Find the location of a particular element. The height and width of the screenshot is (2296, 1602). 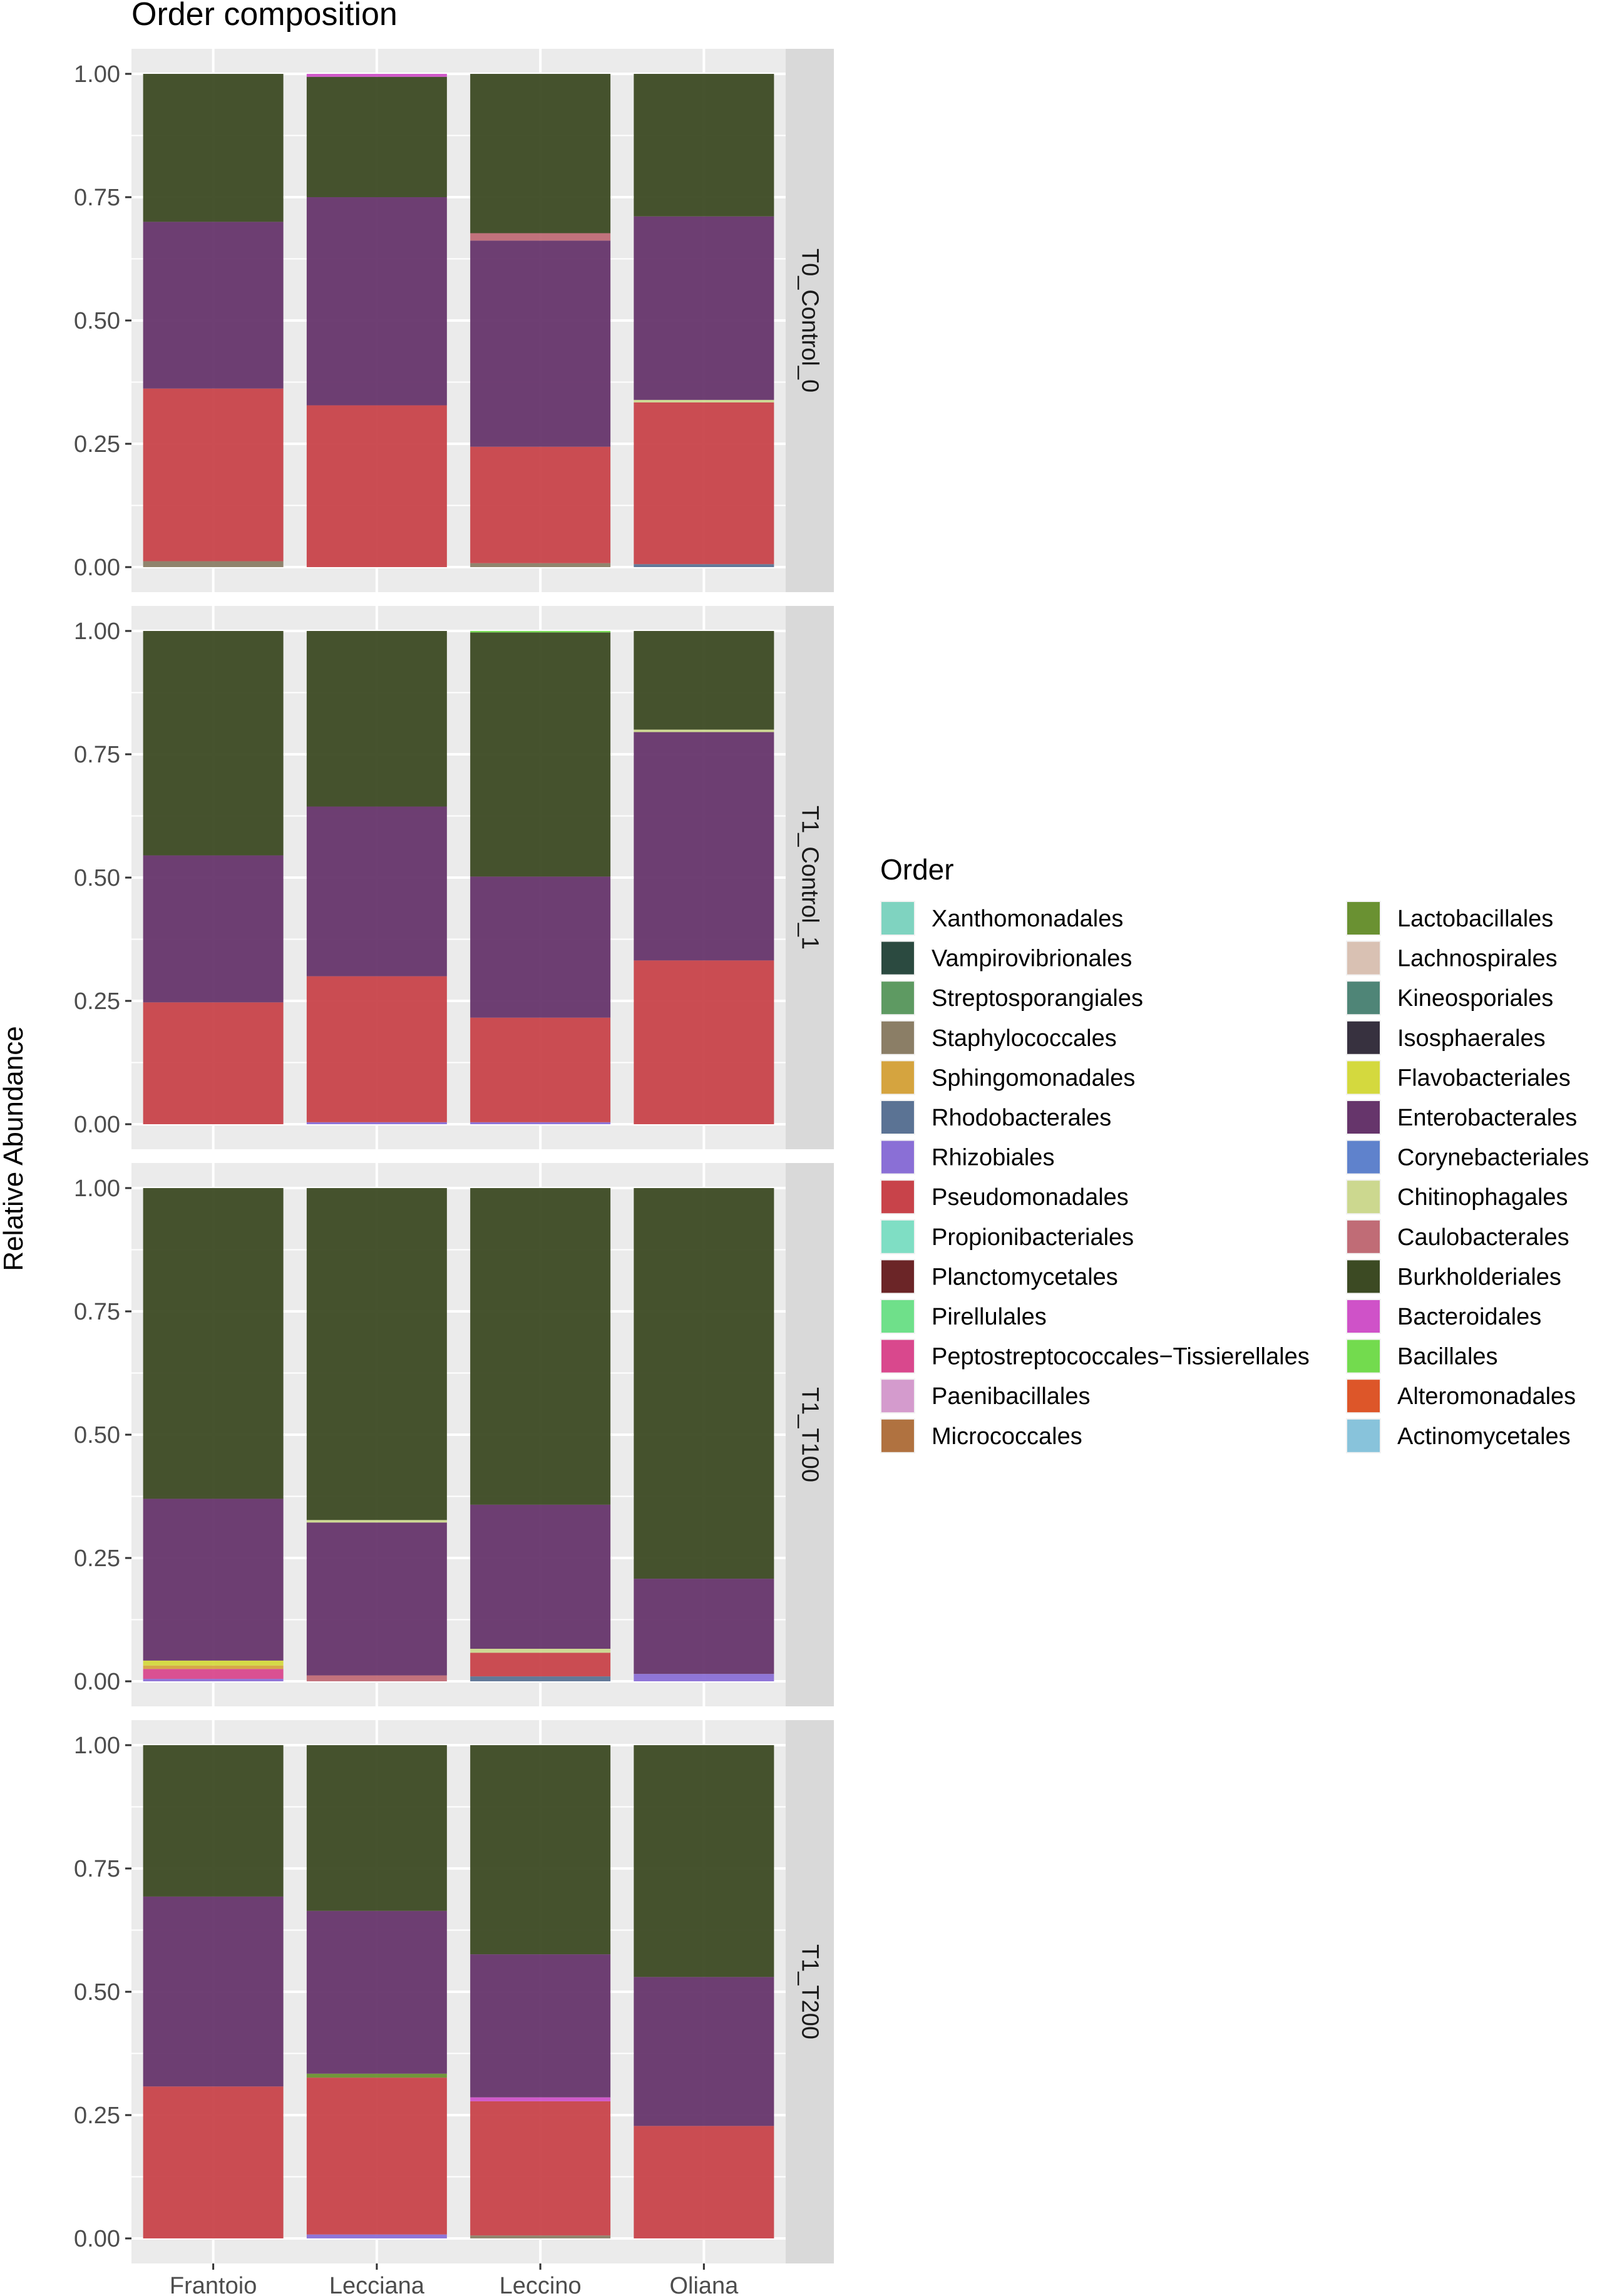

legend-item-alteromonadales: Alteromonadales is located at coordinates (1461, 1396).